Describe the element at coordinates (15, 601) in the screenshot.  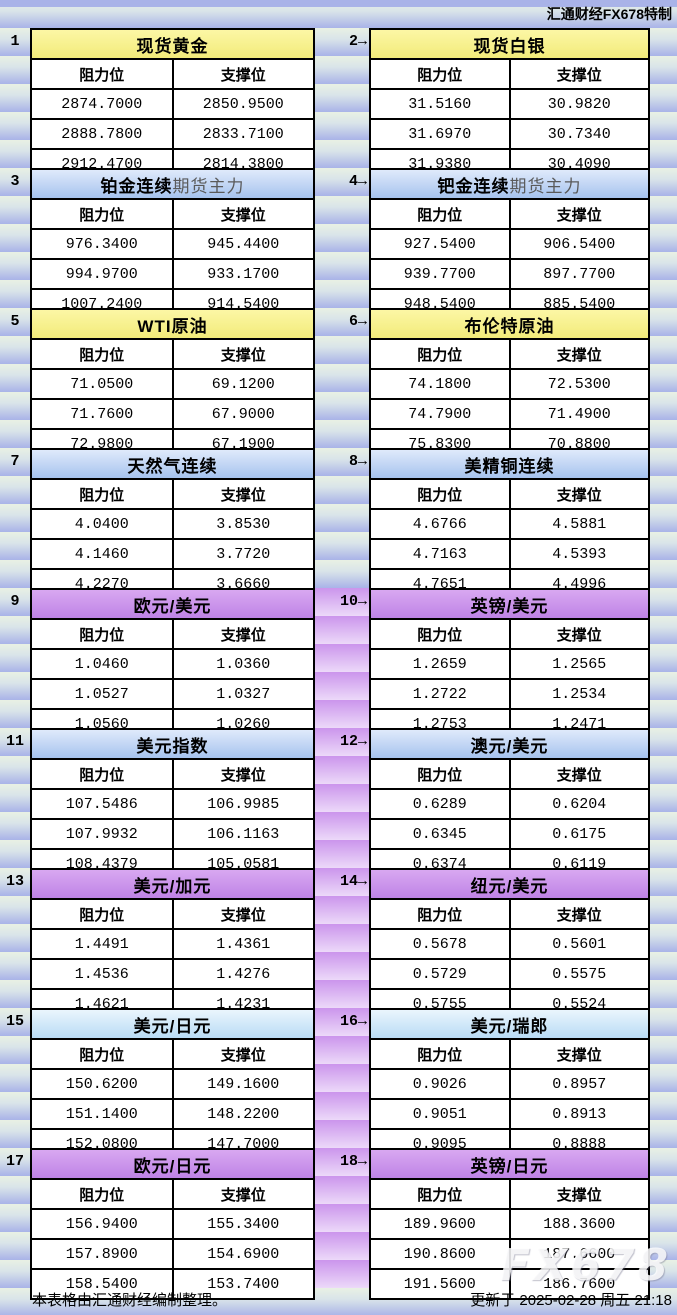
I see `panel-index-label: 9` at that location.